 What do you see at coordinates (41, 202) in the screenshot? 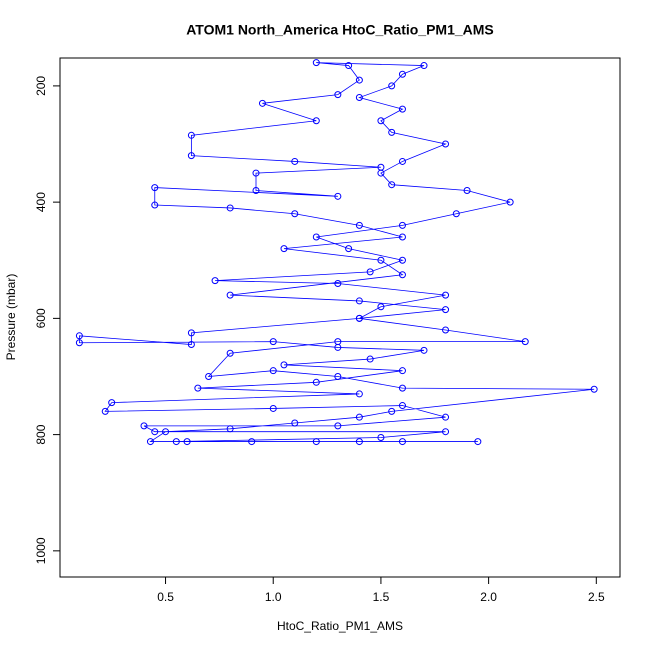
I see `y-tick-label: 400` at bounding box center [41, 202].